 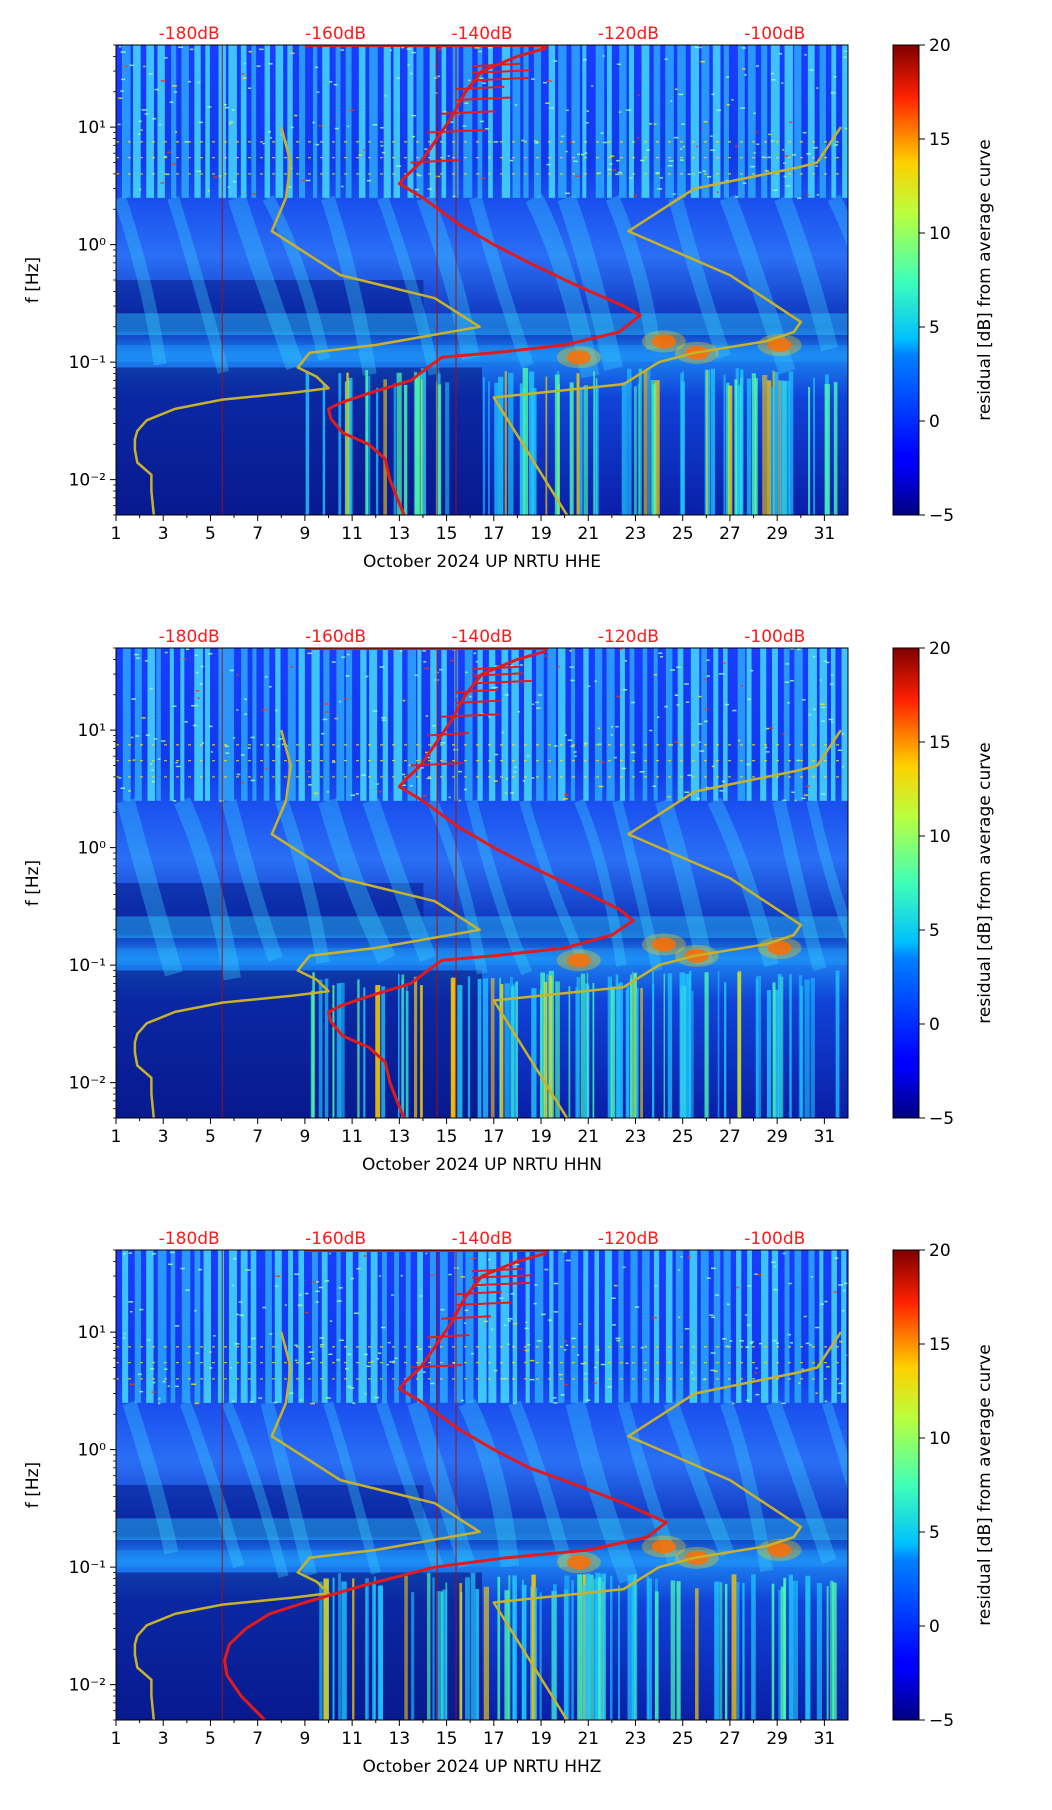 What do you see at coordinates (87, 363) in the screenshot?
I see `y-tick-label: 10⁻¹` at bounding box center [87, 363].